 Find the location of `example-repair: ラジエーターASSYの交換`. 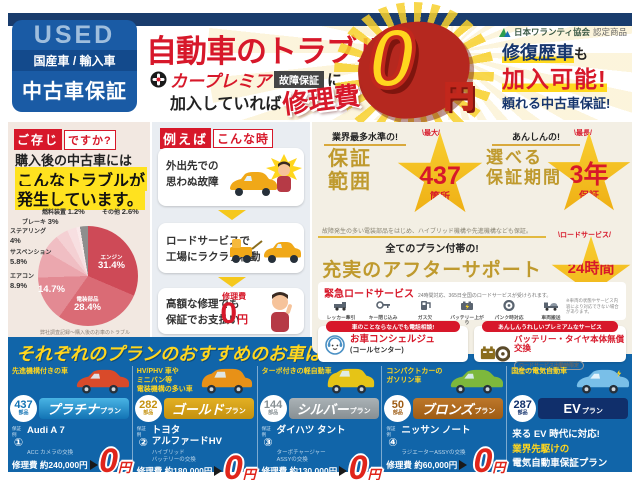

example-repair: ラジエーターASSYの交換 is located at coordinates (433, 453).